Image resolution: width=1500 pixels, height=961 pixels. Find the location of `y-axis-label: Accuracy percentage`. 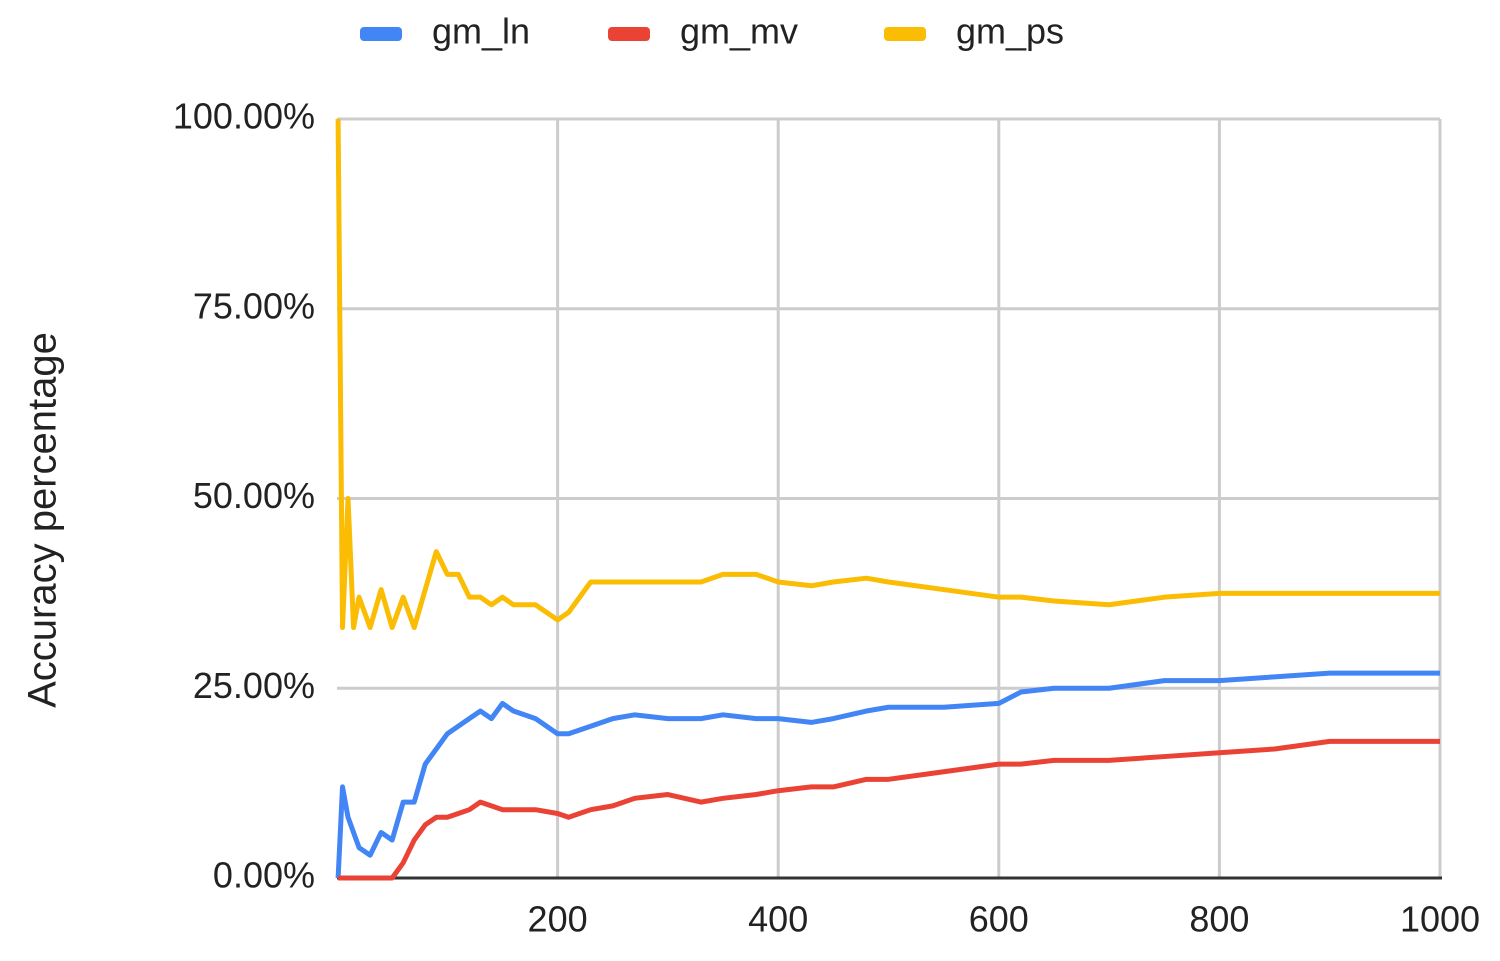

y-axis-label: Accuracy percentage is located at coordinates (43, 520).